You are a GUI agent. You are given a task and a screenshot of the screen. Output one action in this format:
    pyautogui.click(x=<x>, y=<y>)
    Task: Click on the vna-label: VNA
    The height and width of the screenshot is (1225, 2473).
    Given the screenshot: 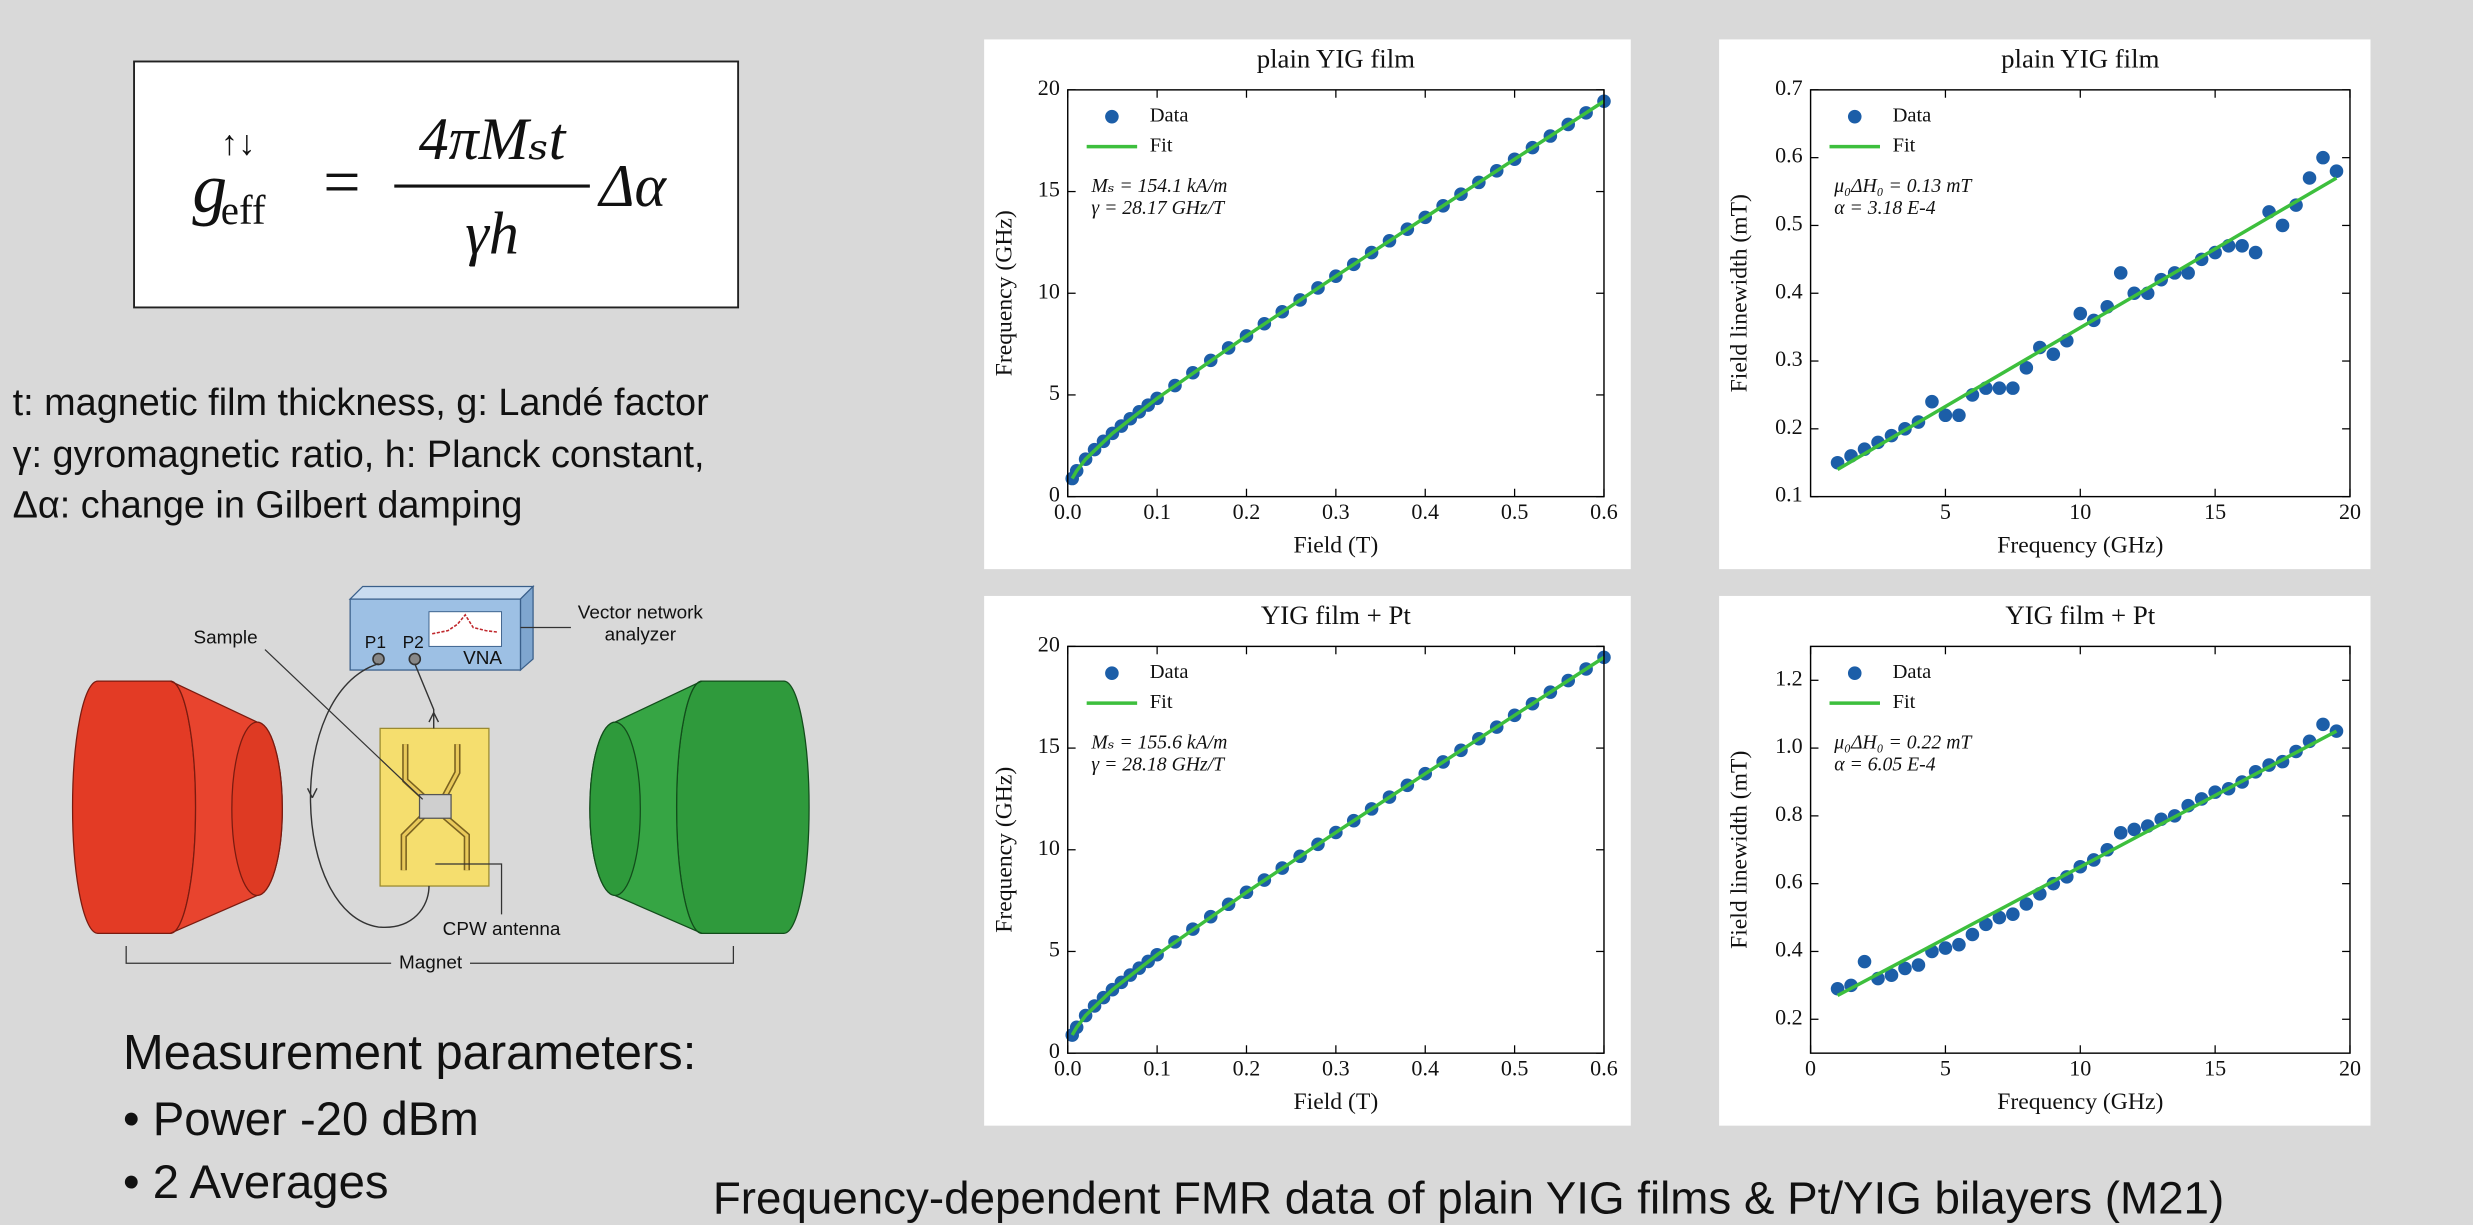 What is the action you would take?
    pyautogui.click(x=482, y=658)
    